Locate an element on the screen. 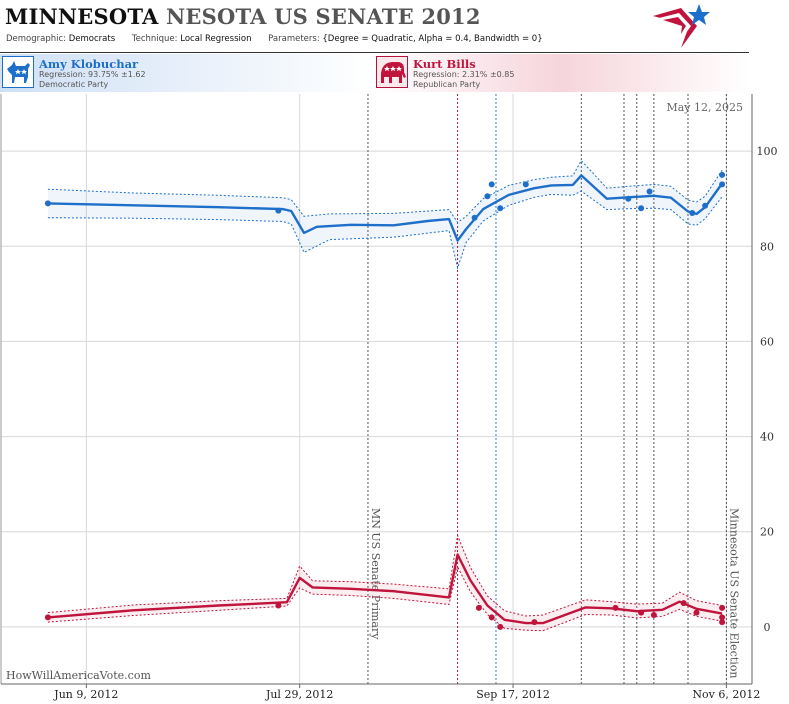 Image resolution: width=789 pixels, height=704 pixels. y-tick-label: 20 is located at coordinates (767, 532).